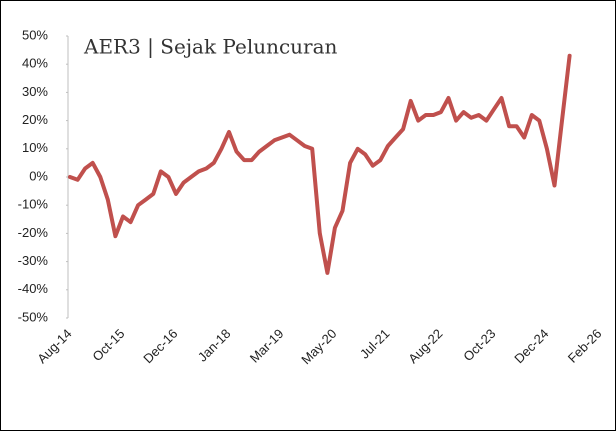 The height and width of the screenshot is (431, 616). What do you see at coordinates (35, 147) in the screenshot?
I see `y-tick-label: 10%` at bounding box center [35, 147].